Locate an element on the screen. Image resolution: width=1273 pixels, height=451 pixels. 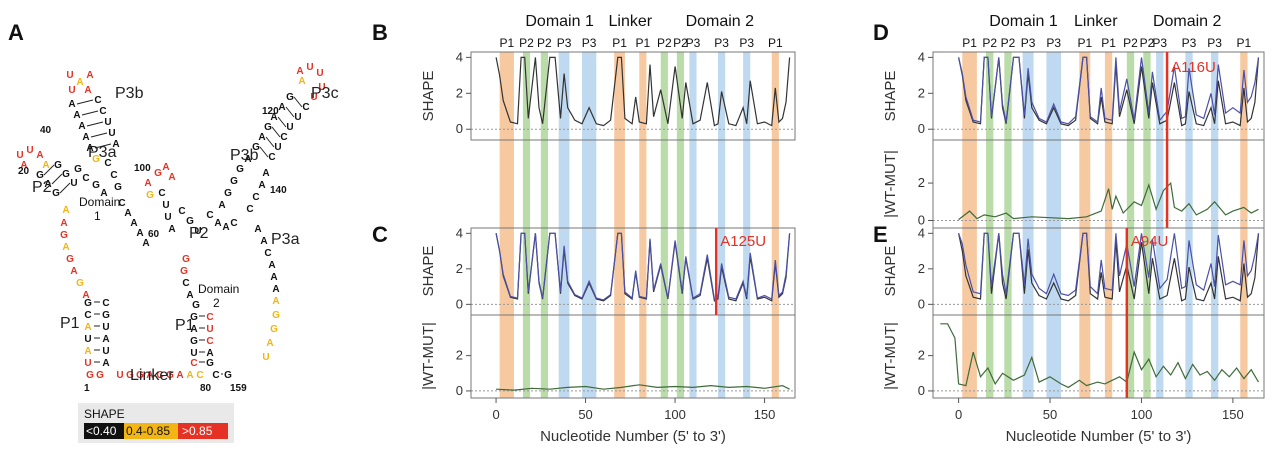
panel-e-top-y-label: SHAPE is located at coordinates (890, 271).